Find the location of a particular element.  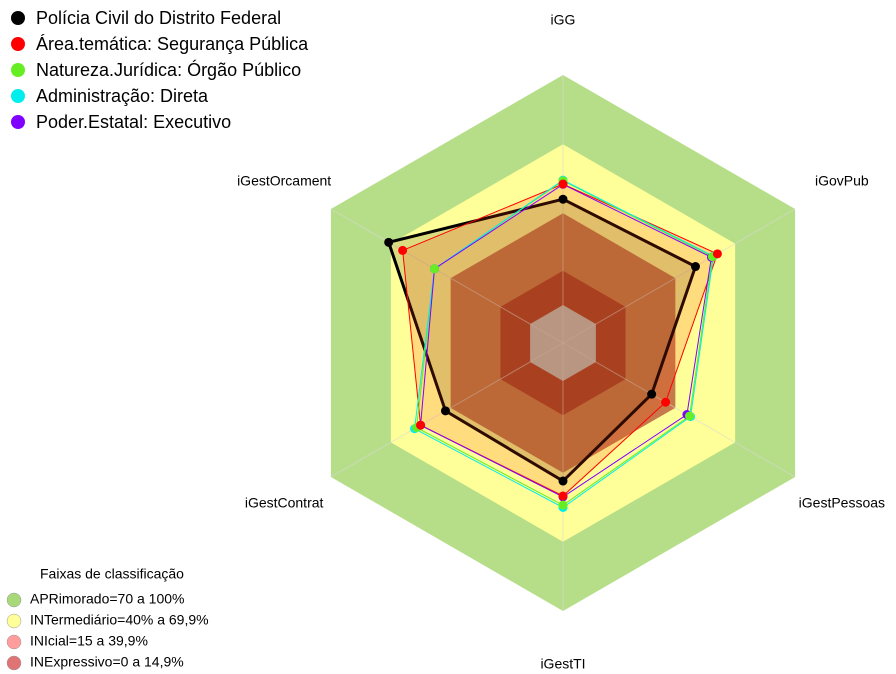

axis-label: iGestTI is located at coordinates (562, 664).